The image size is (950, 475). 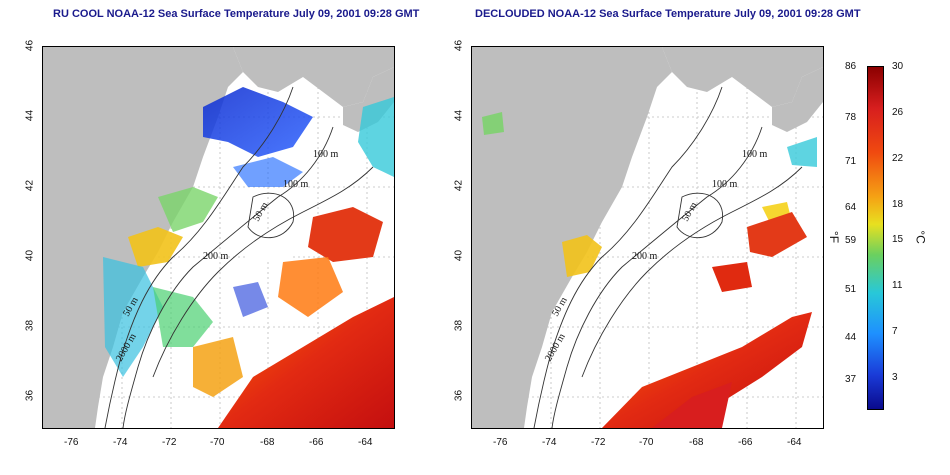 What do you see at coordinates (895, 331) in the screenshot?
I see `c-tick: 7` at bounding box center [895, 331].